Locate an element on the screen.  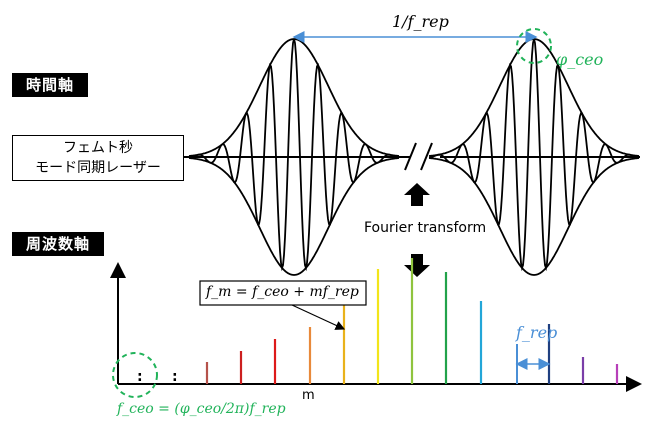
comb-equation: f_m = f_ceo + mf_rep is located at coordinates (282, 292).